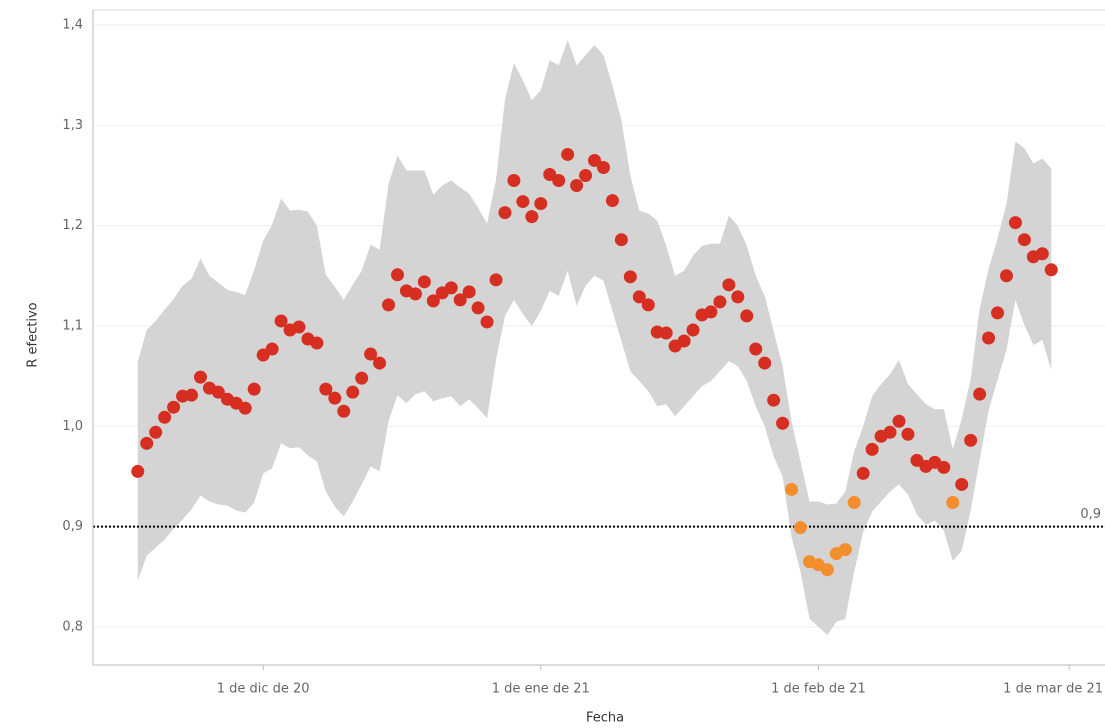 The image size is (1105, 728). What do you see at coordinates (263, 689) in the screenshot?
I see `x-tick-label: 1 de dic de 20` at bounding box center [263, 689].